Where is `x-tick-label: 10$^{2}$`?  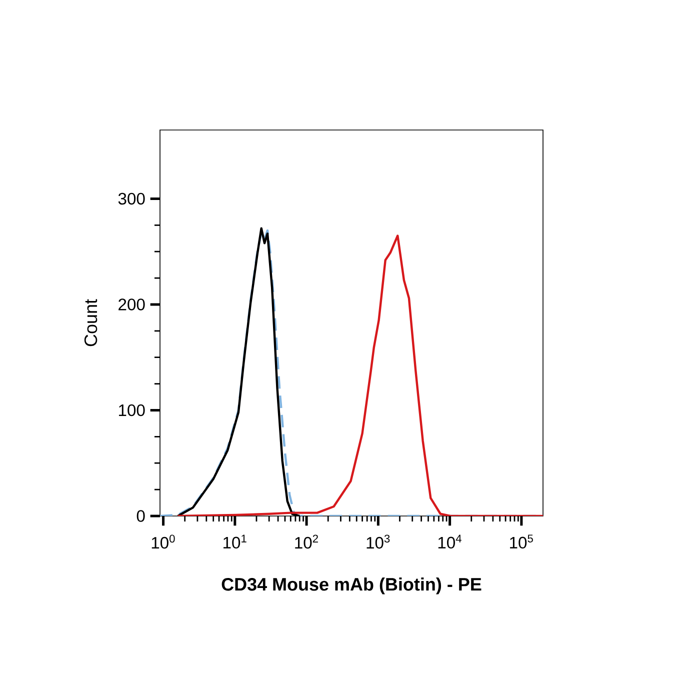
x-tick-label: 10$^{2}$ is located at coordinates (306, 541).